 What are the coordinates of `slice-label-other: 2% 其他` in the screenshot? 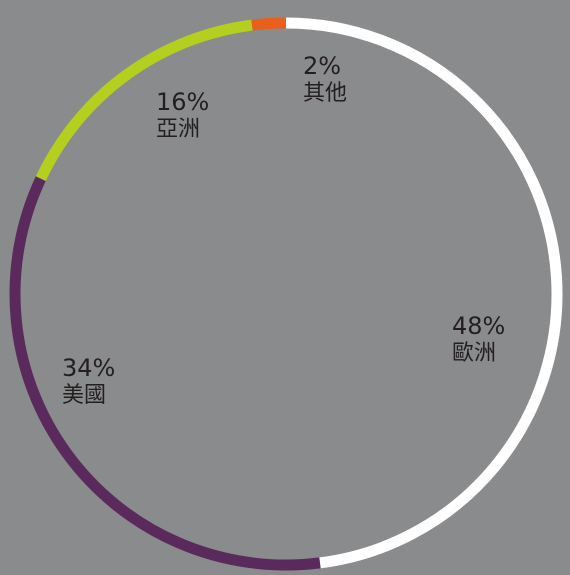 It's located at (325, 79).